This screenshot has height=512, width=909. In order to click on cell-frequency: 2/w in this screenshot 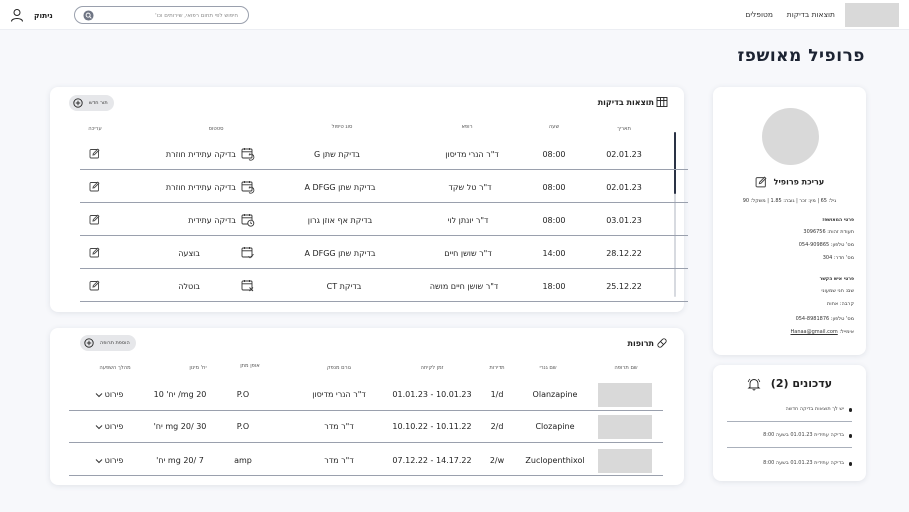, I will do `click(497, 460)`.